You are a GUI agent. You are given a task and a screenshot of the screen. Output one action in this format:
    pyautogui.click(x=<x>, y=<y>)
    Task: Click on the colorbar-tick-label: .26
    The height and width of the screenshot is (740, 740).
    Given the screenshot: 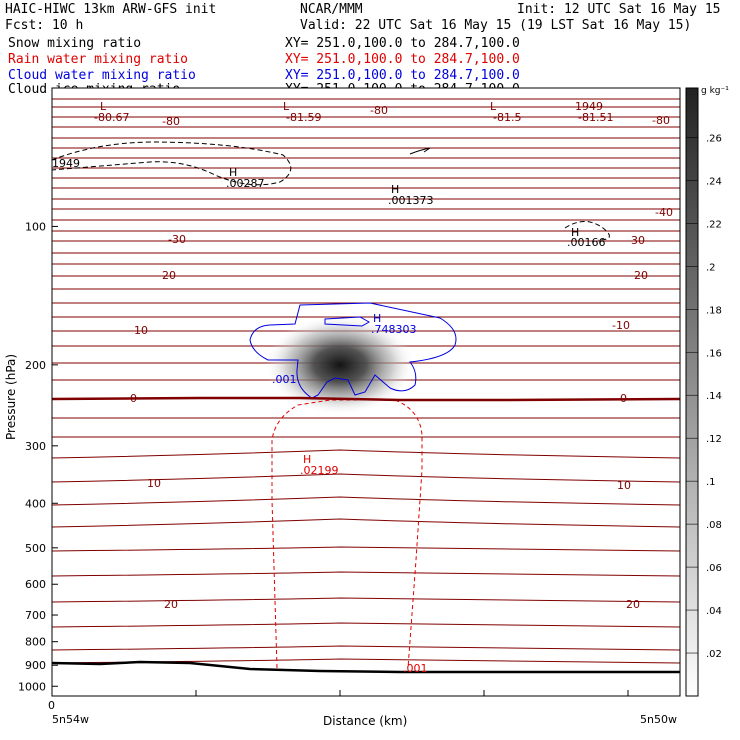 What is the action you would take?
    pyautogui.click(x=714, y=138)
    